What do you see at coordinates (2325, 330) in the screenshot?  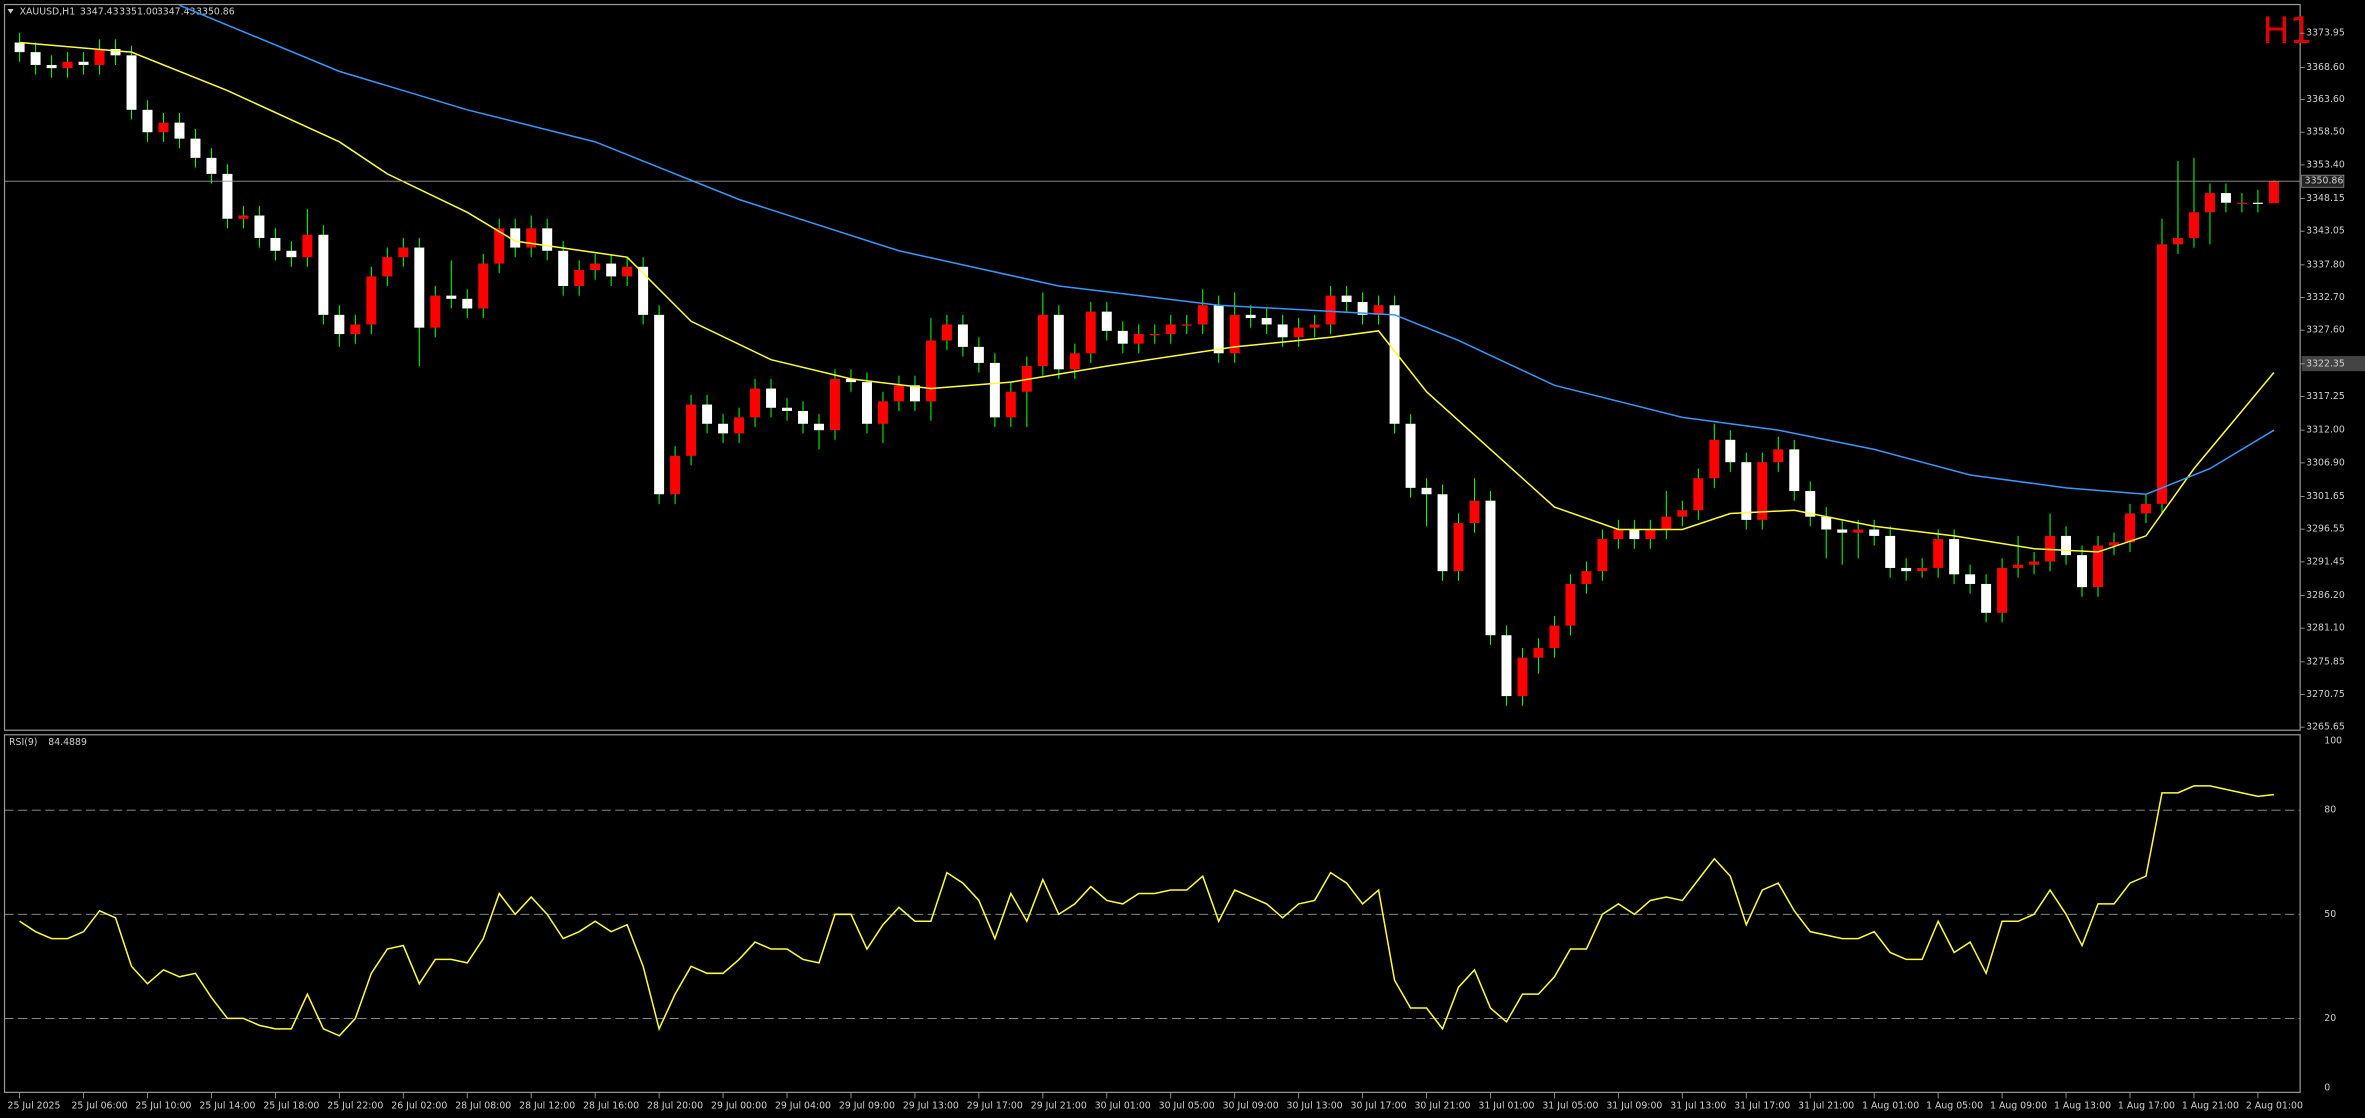 I see `y-tick-label: 3327.60` at bounding box center [2325, 330].